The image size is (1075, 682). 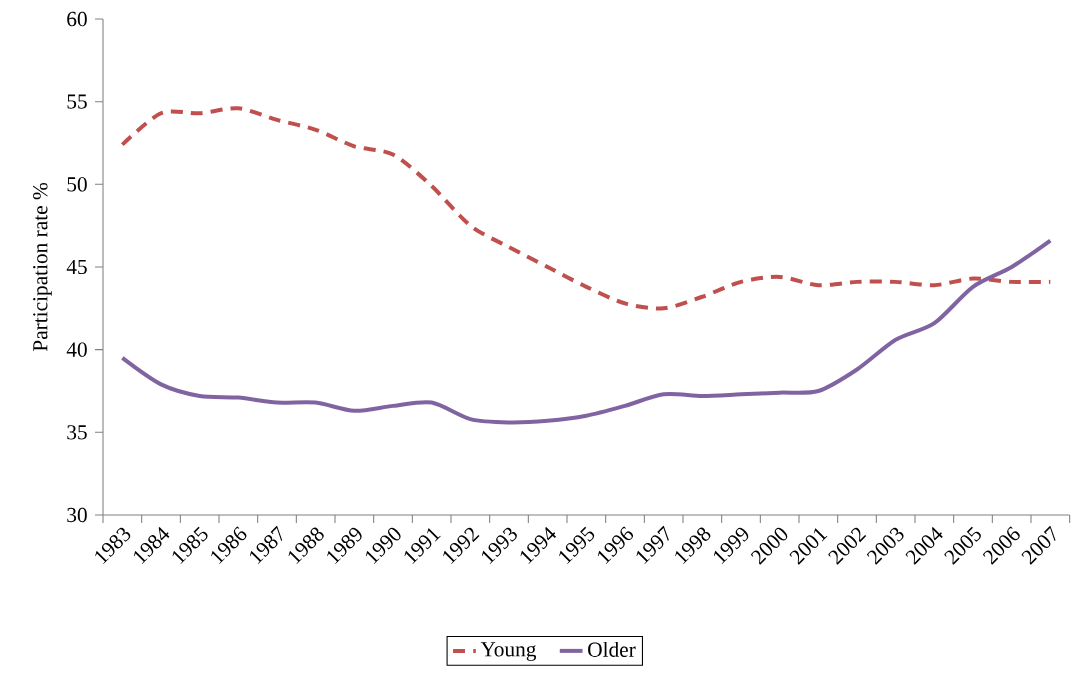 What do you see at coordinates (422, 546) in the screenshot?
I see `x-tick-label: 1991` at bounding box center [422, 546].